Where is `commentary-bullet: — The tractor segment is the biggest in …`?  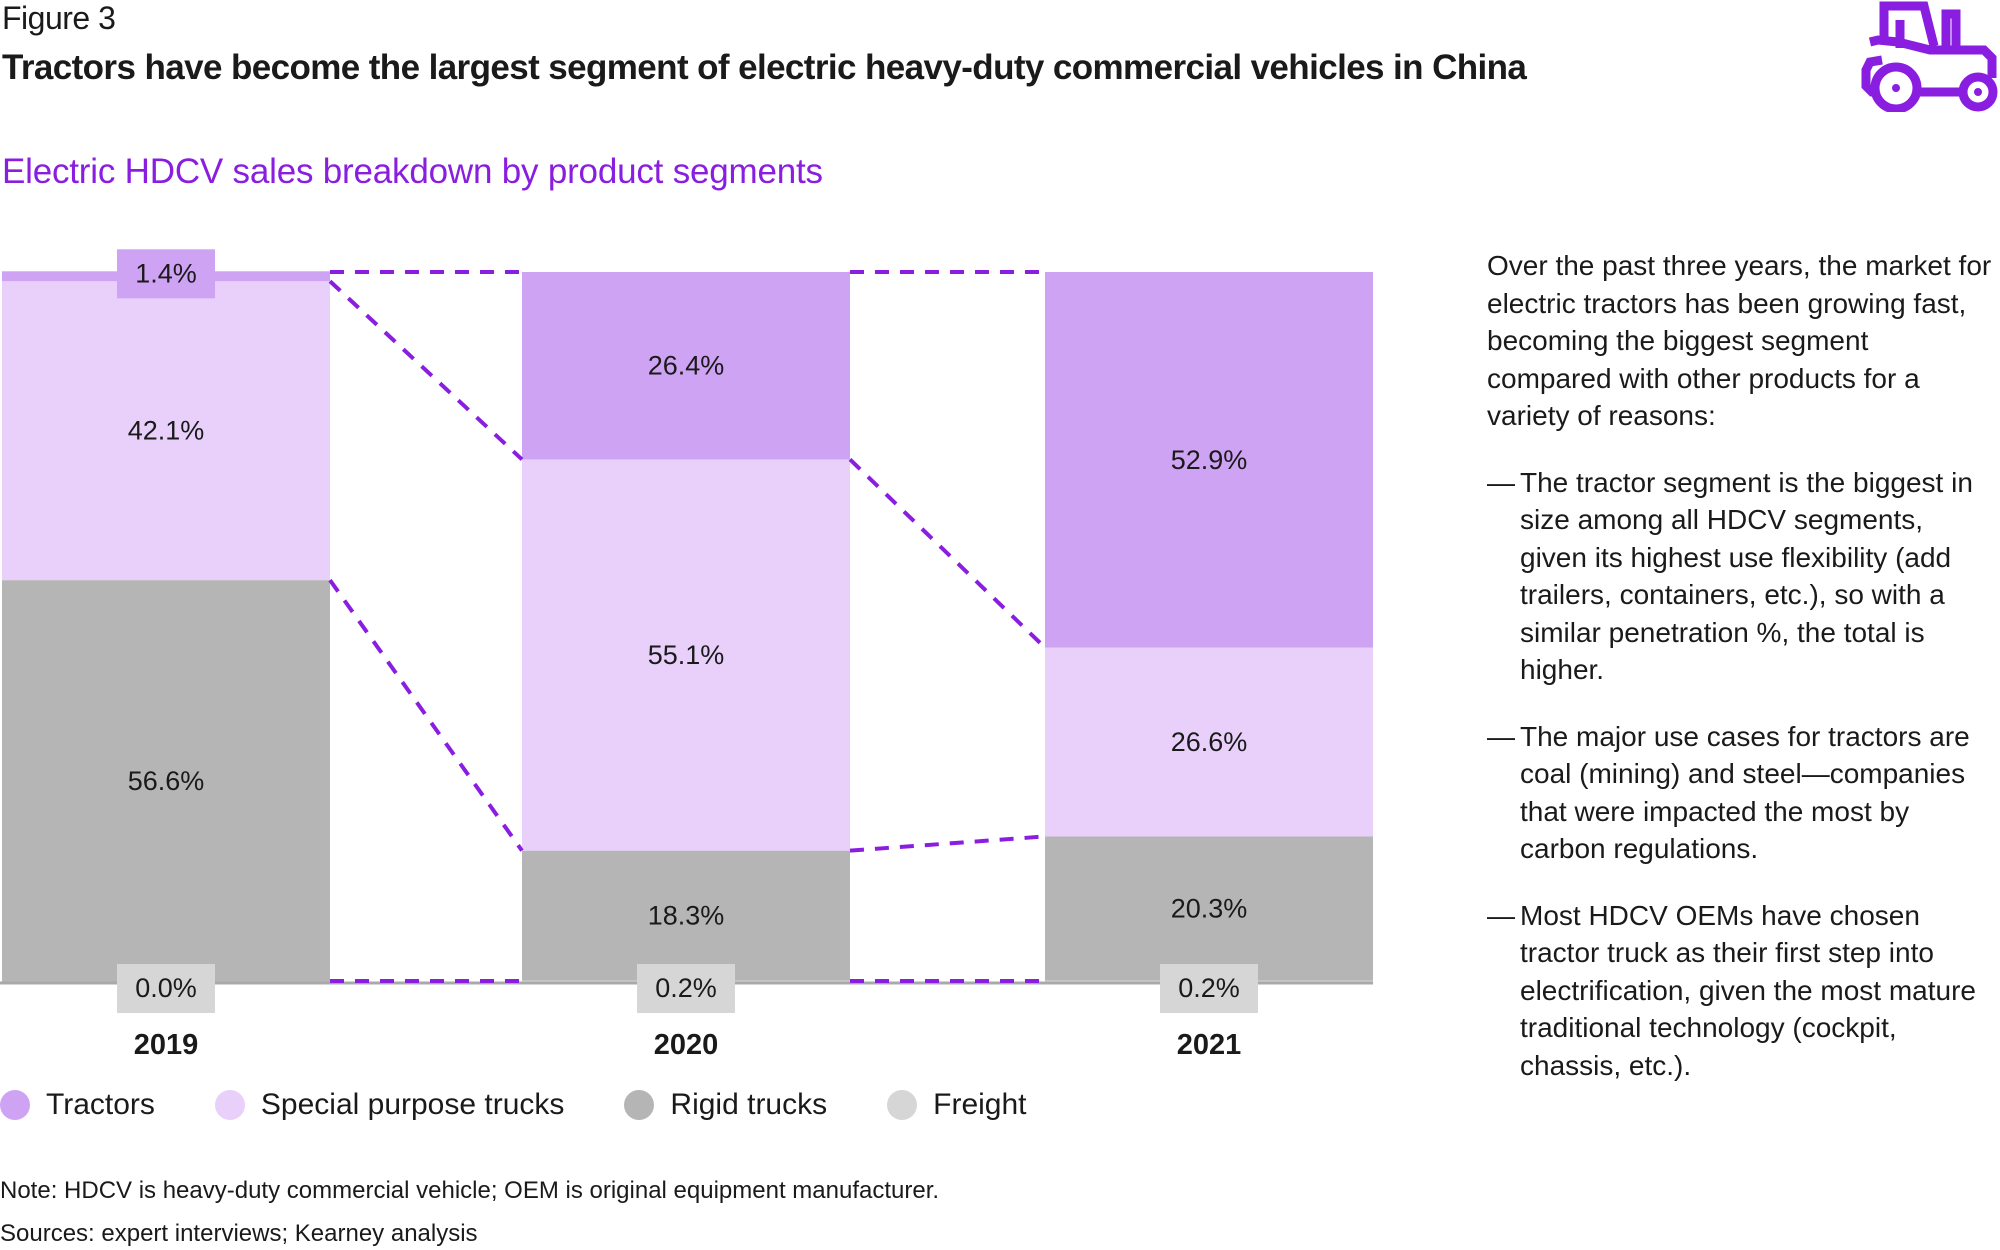
commentary-bullet: — The tractor segment is the biggest in … is located at coordinates (1742, 576).